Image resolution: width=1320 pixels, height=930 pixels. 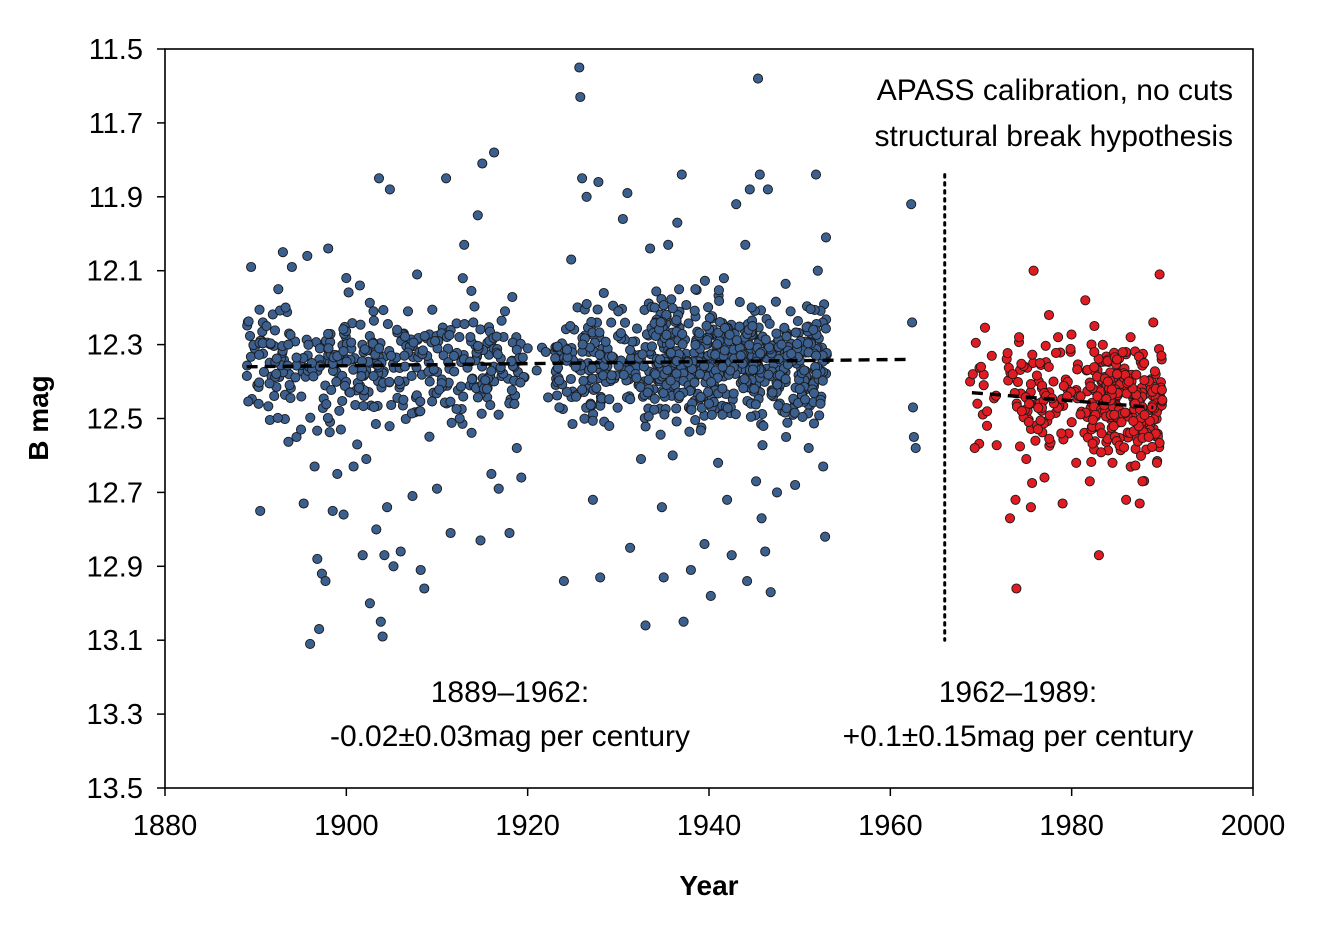 I want to click on x-tick-label: 1960, so click(x=890, y=826).